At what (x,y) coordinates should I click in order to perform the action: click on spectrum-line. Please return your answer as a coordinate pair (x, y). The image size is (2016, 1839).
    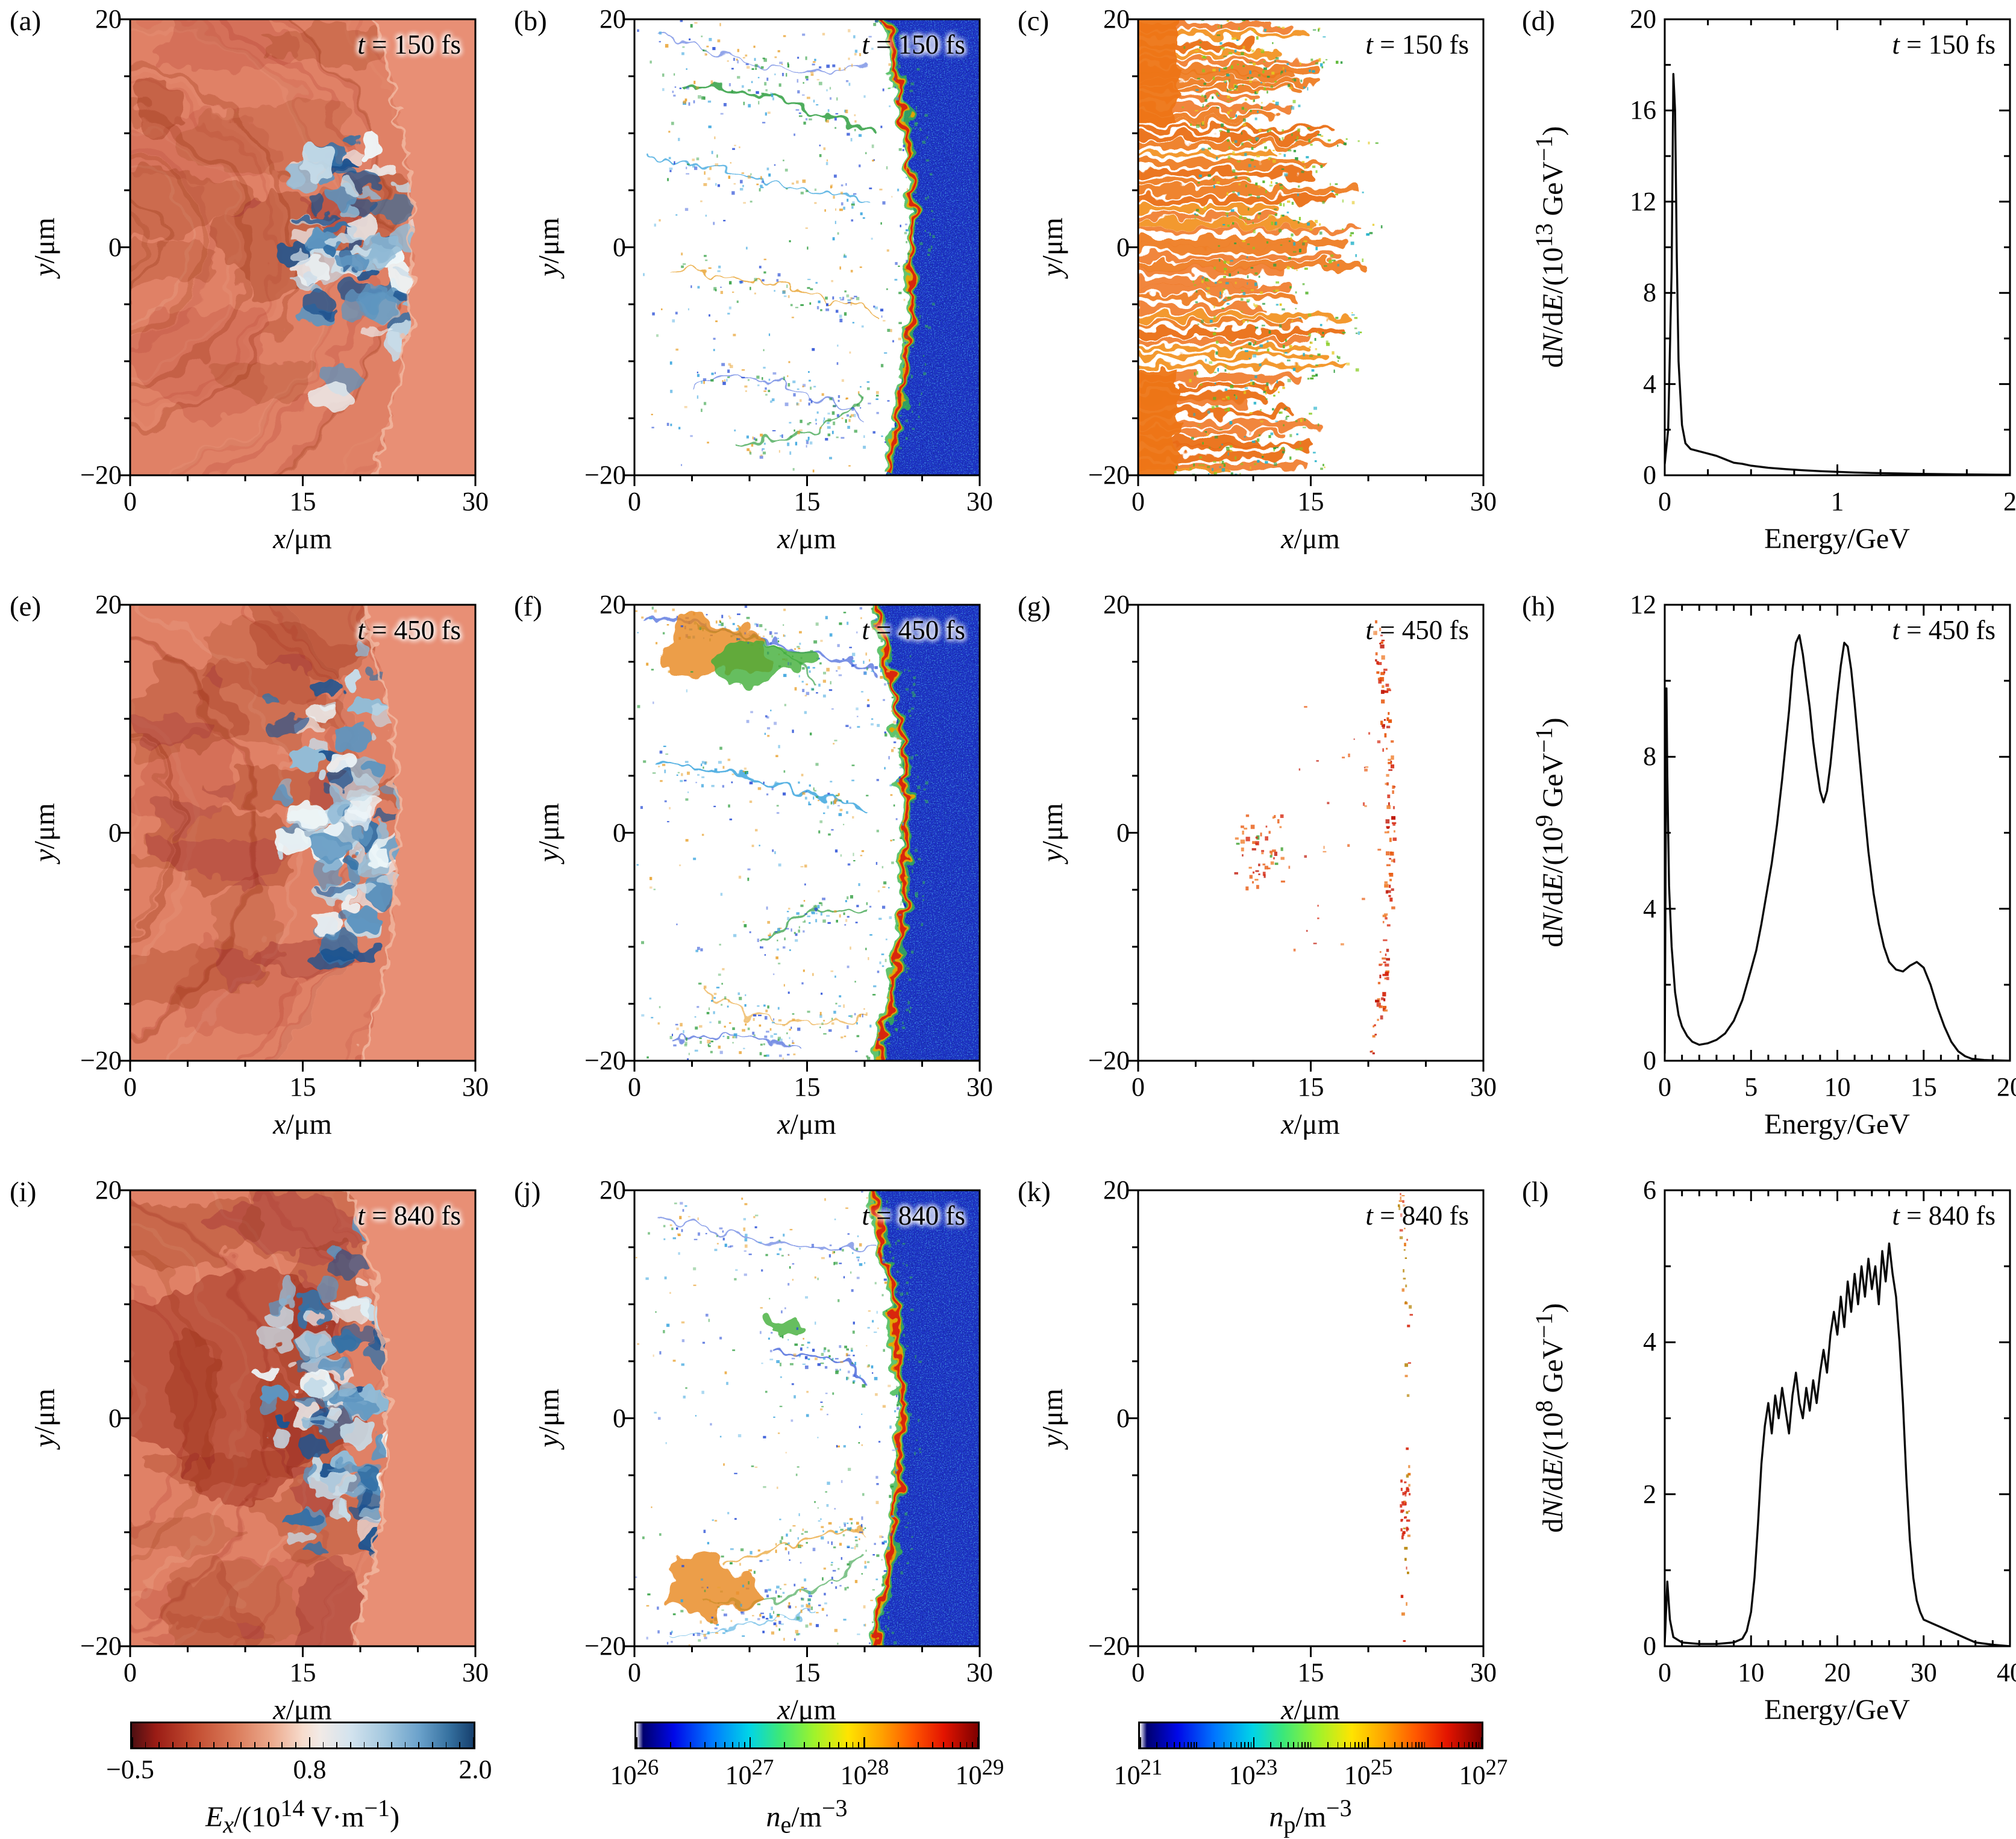
    Looking at the image, I should click on (1838, 1418).